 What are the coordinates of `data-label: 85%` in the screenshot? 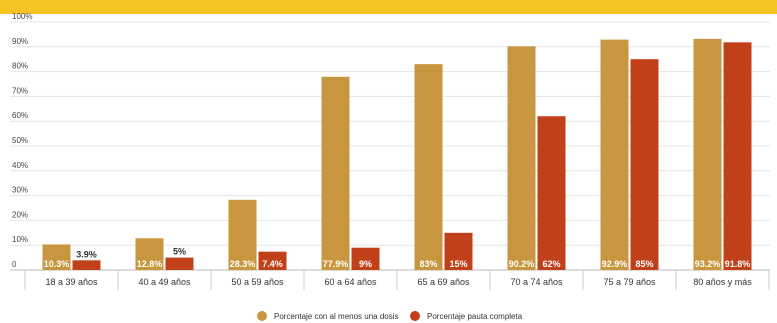 It's located at (644, 264).